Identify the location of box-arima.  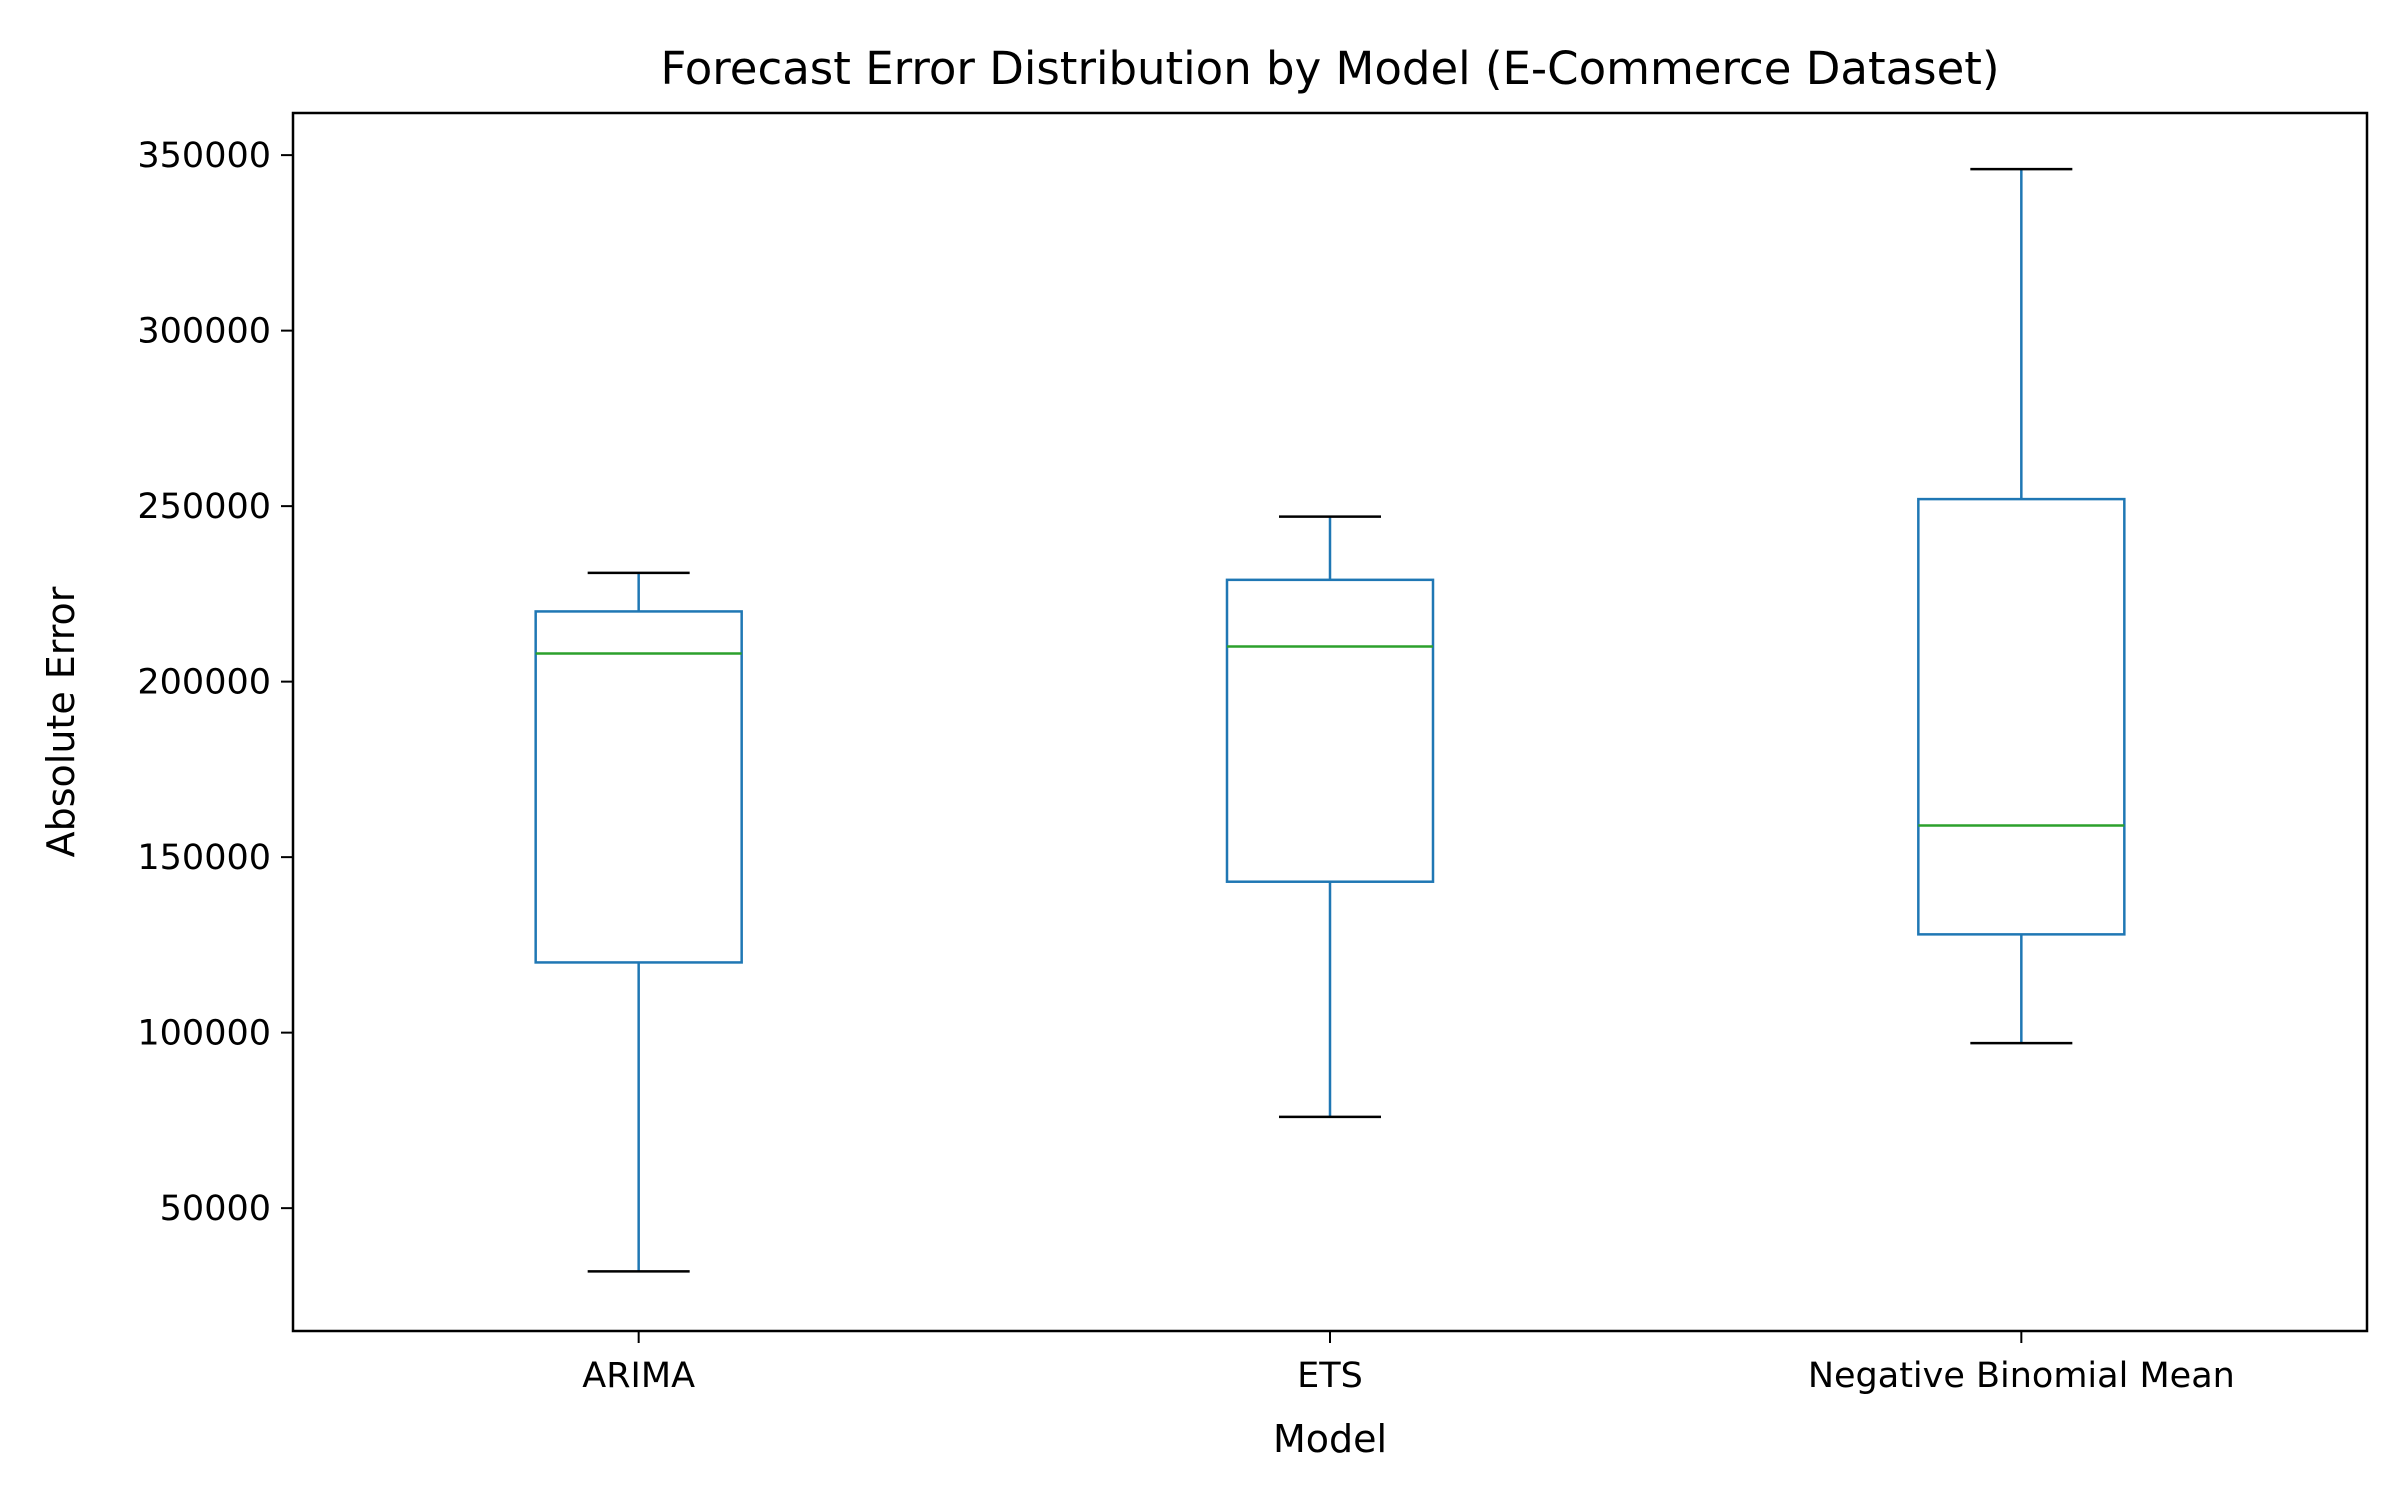
(638, 787).